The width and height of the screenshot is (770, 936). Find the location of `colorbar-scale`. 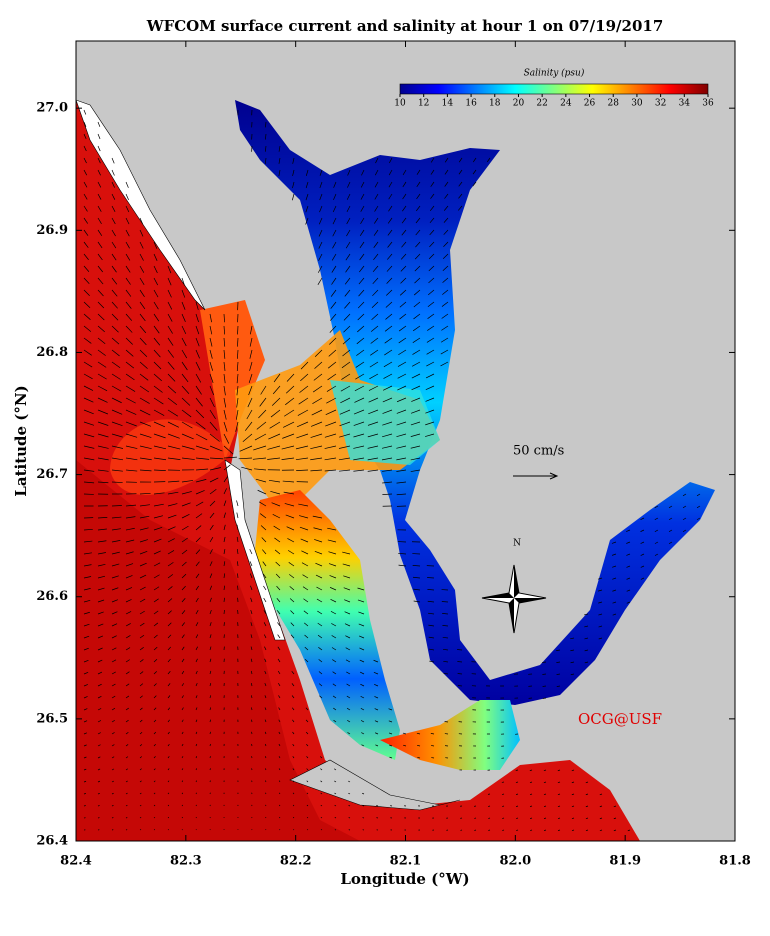

colorbar-scale is located at coordinates (554, 89).